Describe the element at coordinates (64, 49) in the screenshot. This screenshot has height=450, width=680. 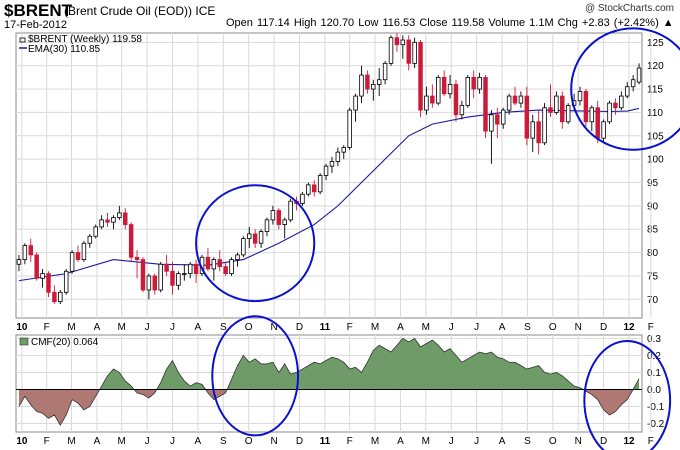
I see `legend-ema-label: EMA(30) 110.85` at that location.